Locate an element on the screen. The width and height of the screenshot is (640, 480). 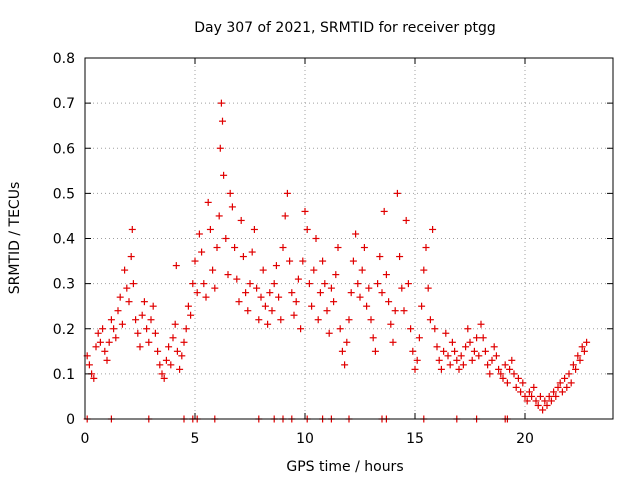
x-tick-label: 15 is located at coordinates (415, 439).